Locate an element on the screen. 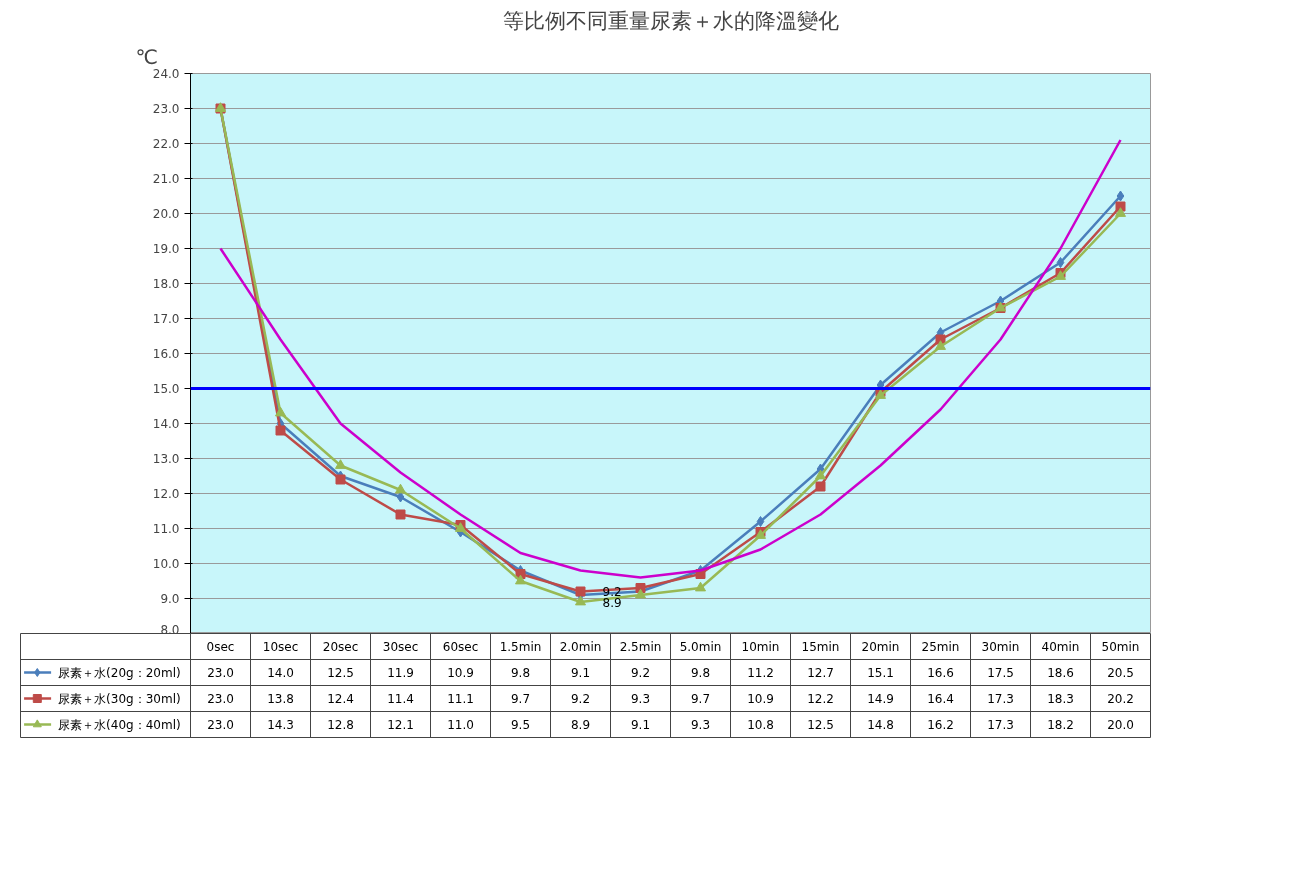  data-label: 12.2 is located at coordinates (820, 699).